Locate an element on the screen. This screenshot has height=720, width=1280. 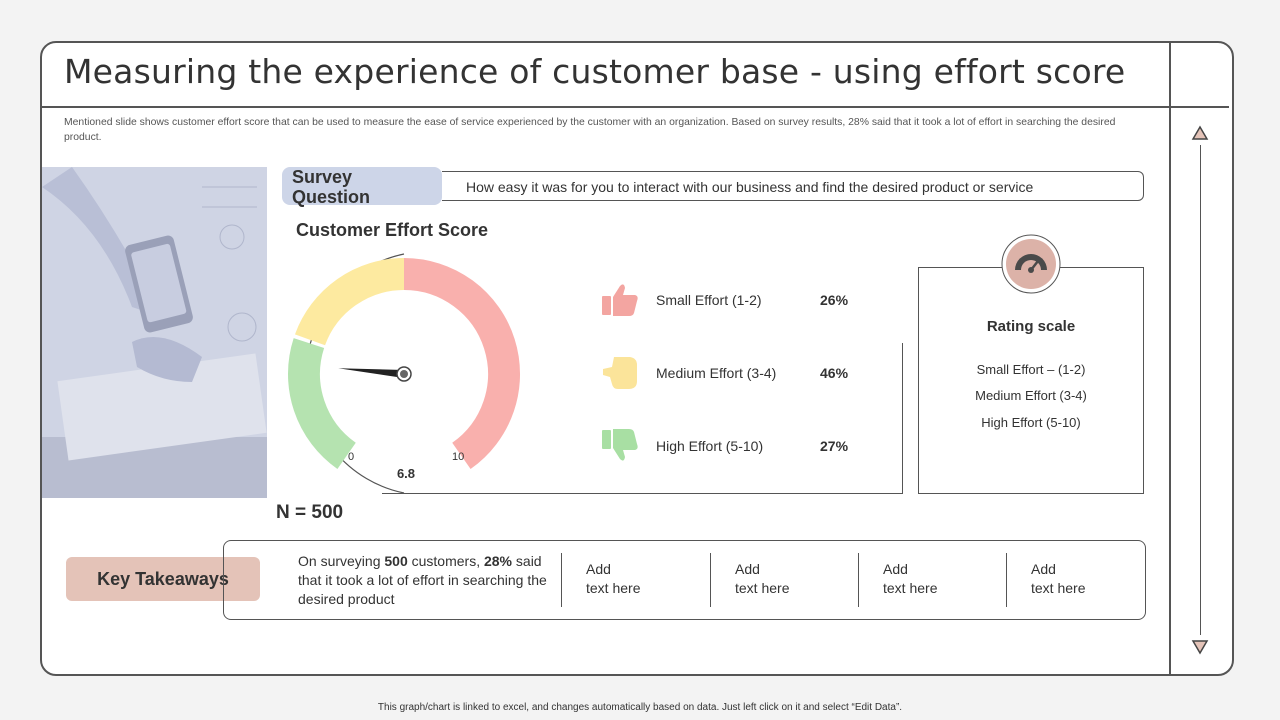
rating-scale-box is located at coordinates (1031, 380).